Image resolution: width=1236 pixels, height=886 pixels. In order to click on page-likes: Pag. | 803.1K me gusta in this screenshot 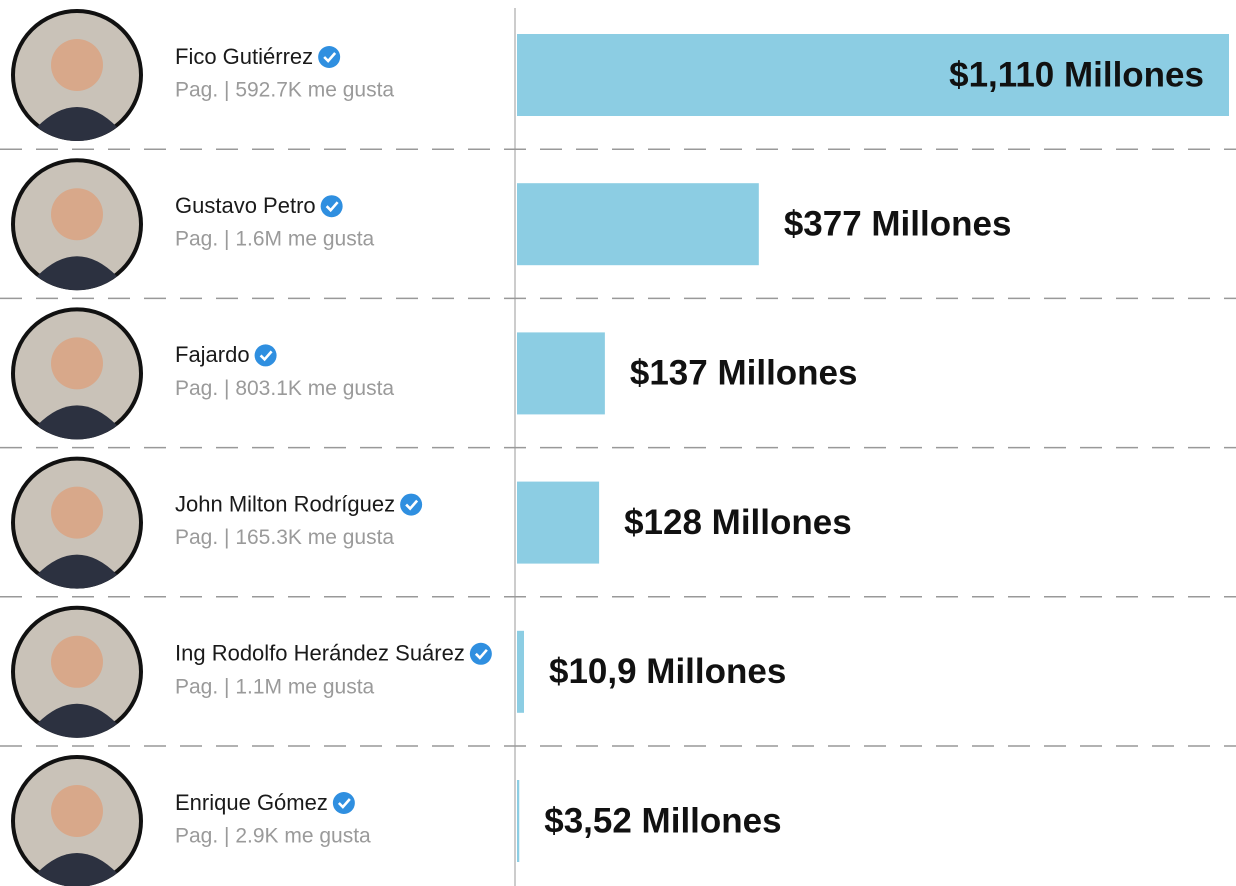, I will do `click(284, 388)`.